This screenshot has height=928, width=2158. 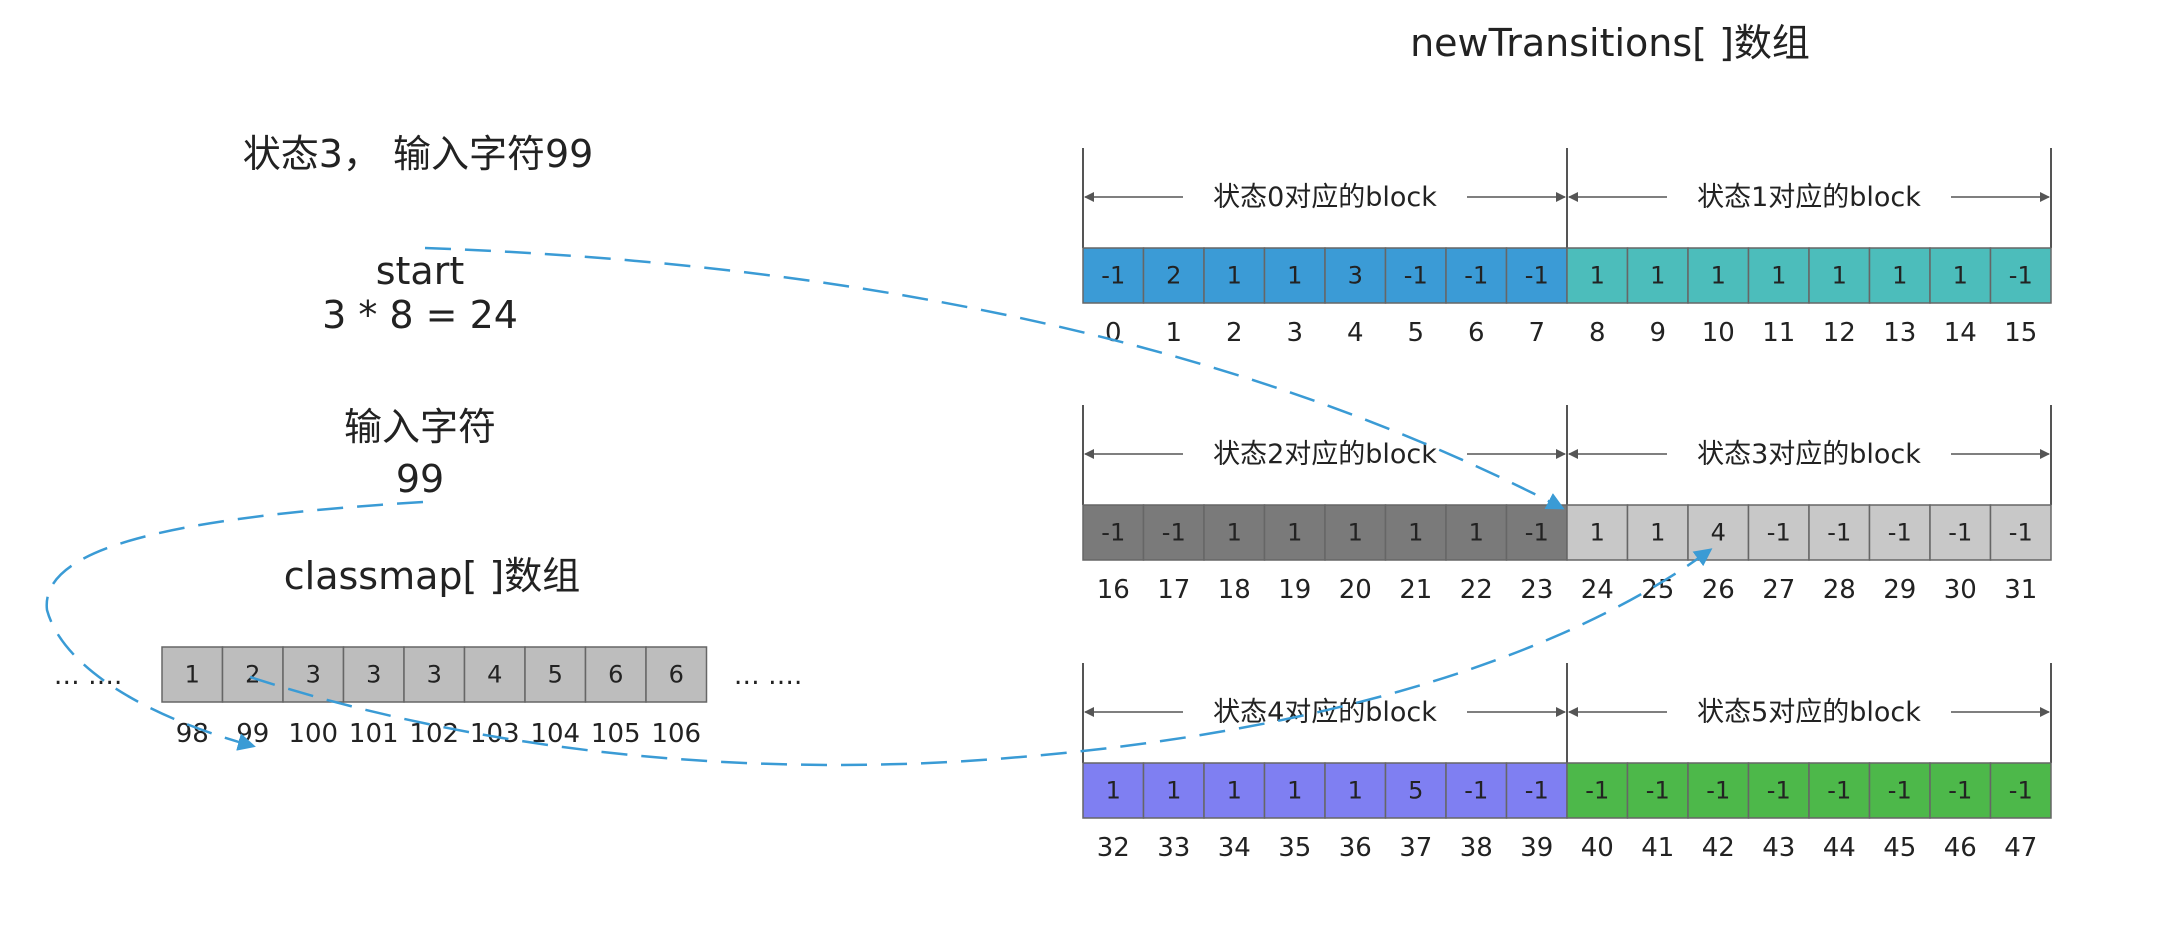 I want to click on cell-index: 27, so click(x=1778, y=590).